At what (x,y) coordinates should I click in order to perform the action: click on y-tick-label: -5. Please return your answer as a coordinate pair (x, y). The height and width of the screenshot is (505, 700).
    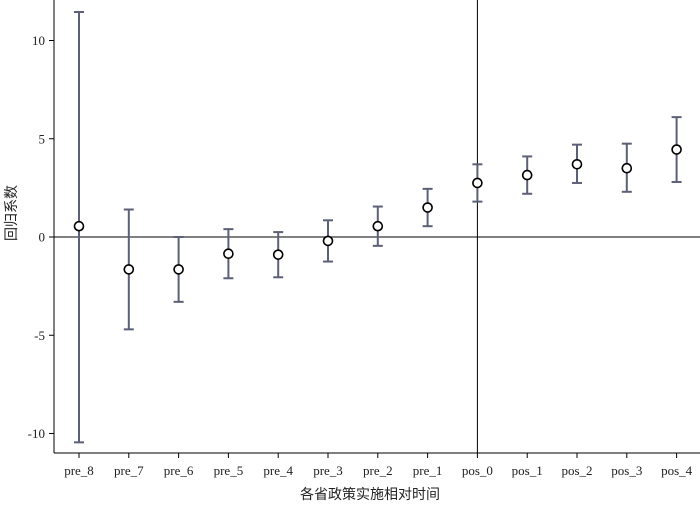
    Looking at the image, I should click on (39, 335).